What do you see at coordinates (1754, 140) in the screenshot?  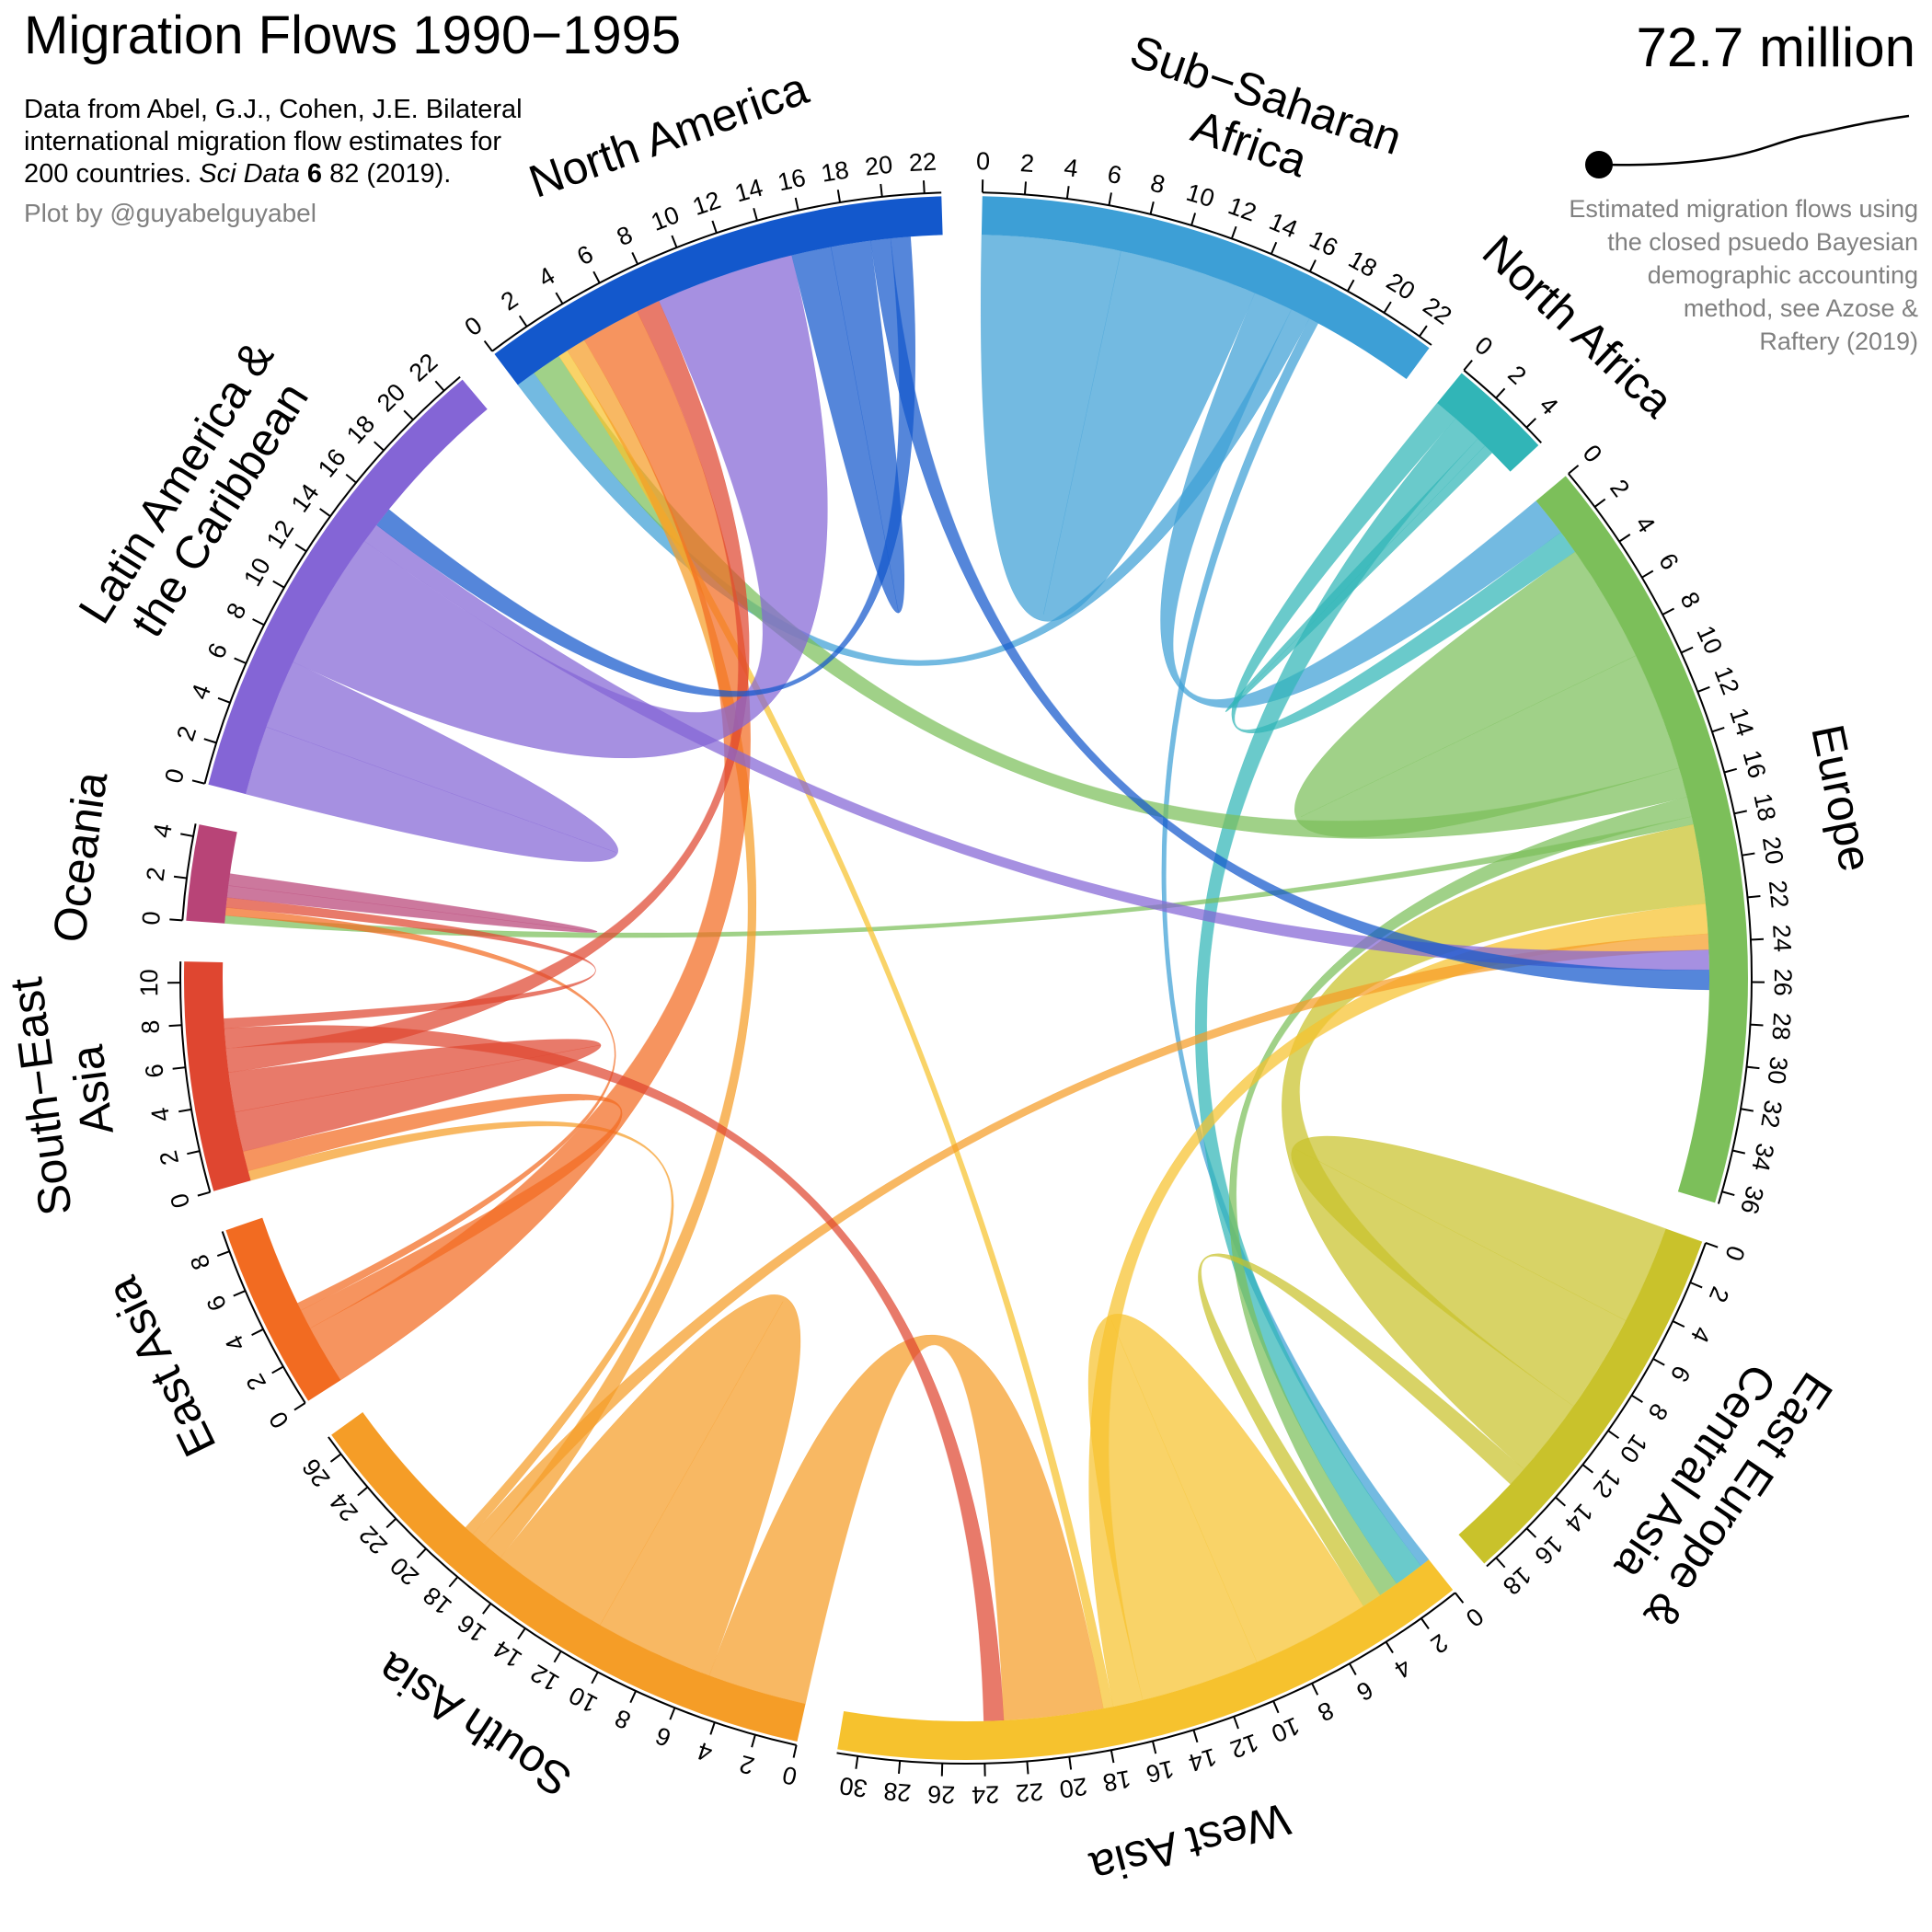 I see `trend-line` at bounding box center [1754, 140].